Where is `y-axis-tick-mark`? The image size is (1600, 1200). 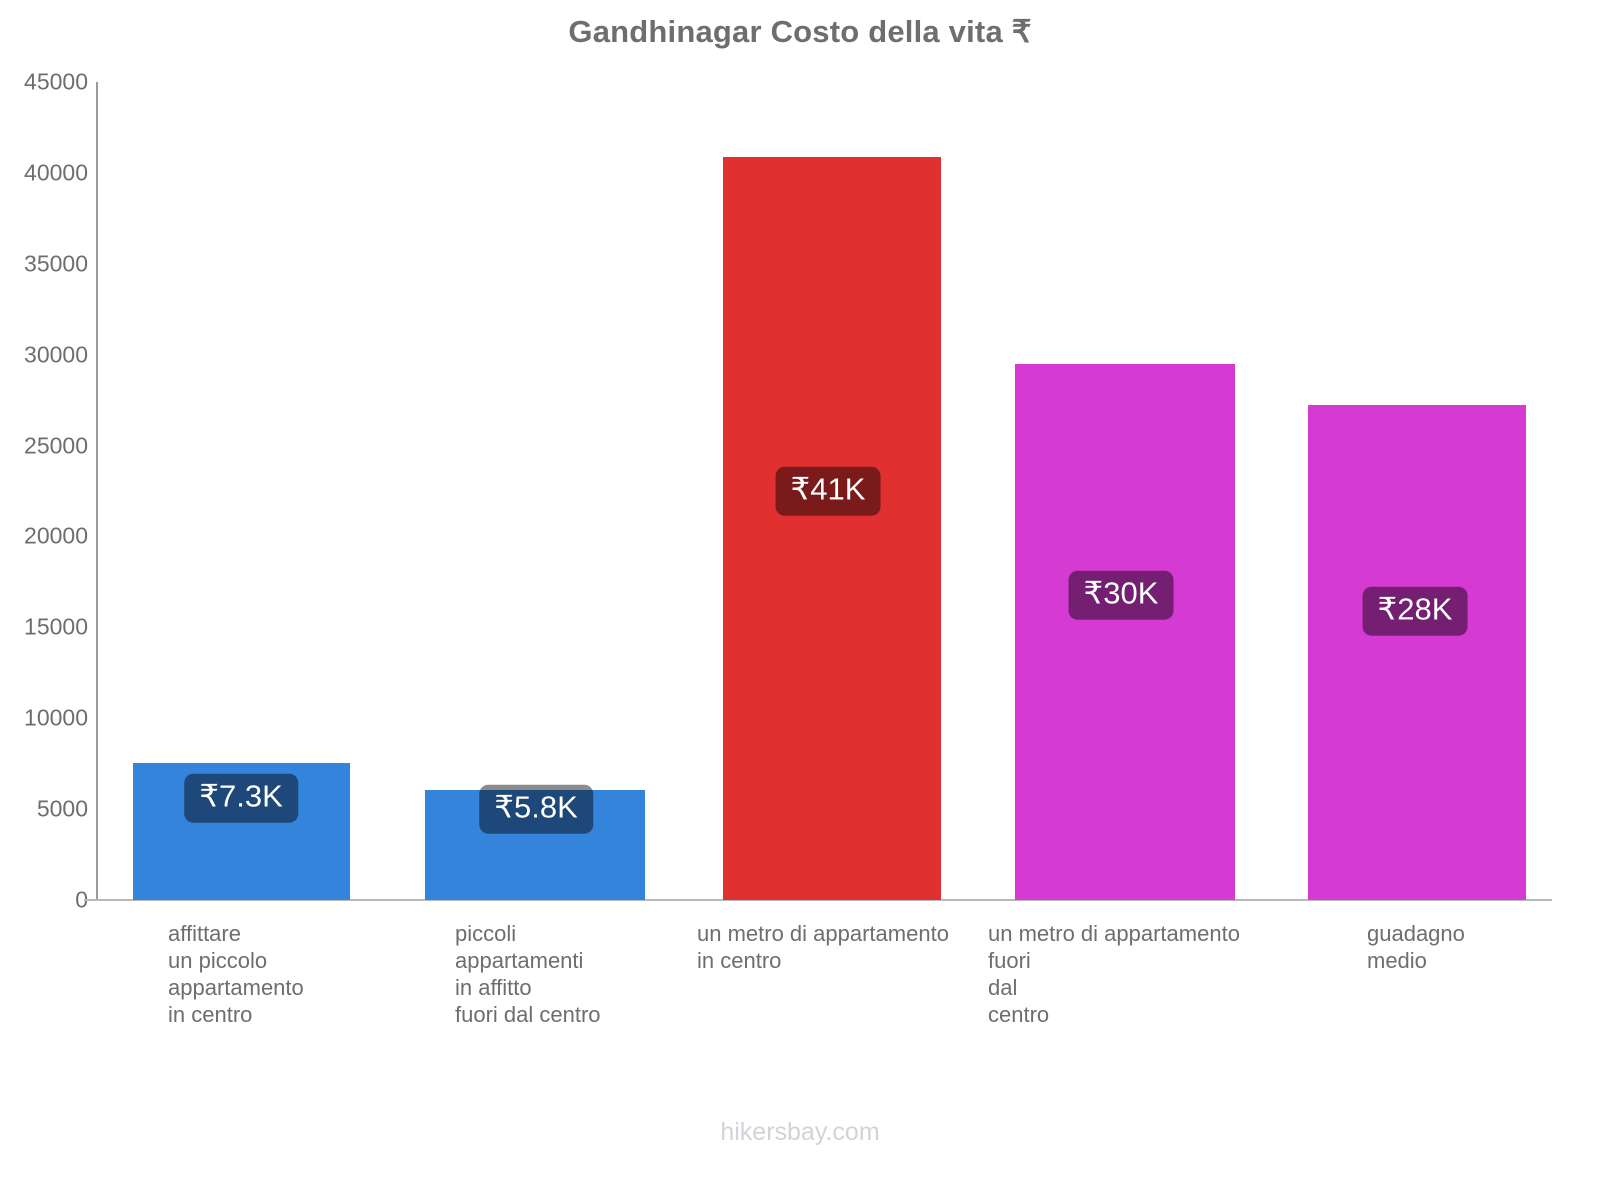
y-axis-tick-mark is located at coordinates (90, 900).